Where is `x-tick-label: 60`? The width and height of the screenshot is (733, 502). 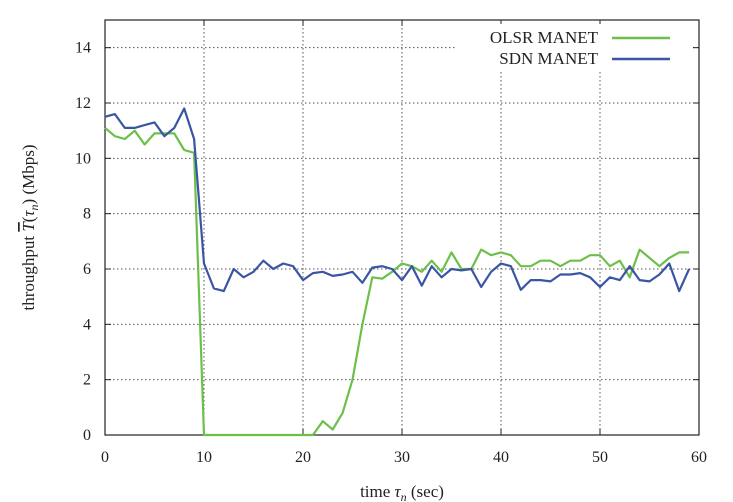
x-tick-label: 60 is located at coordinates (699, 457).